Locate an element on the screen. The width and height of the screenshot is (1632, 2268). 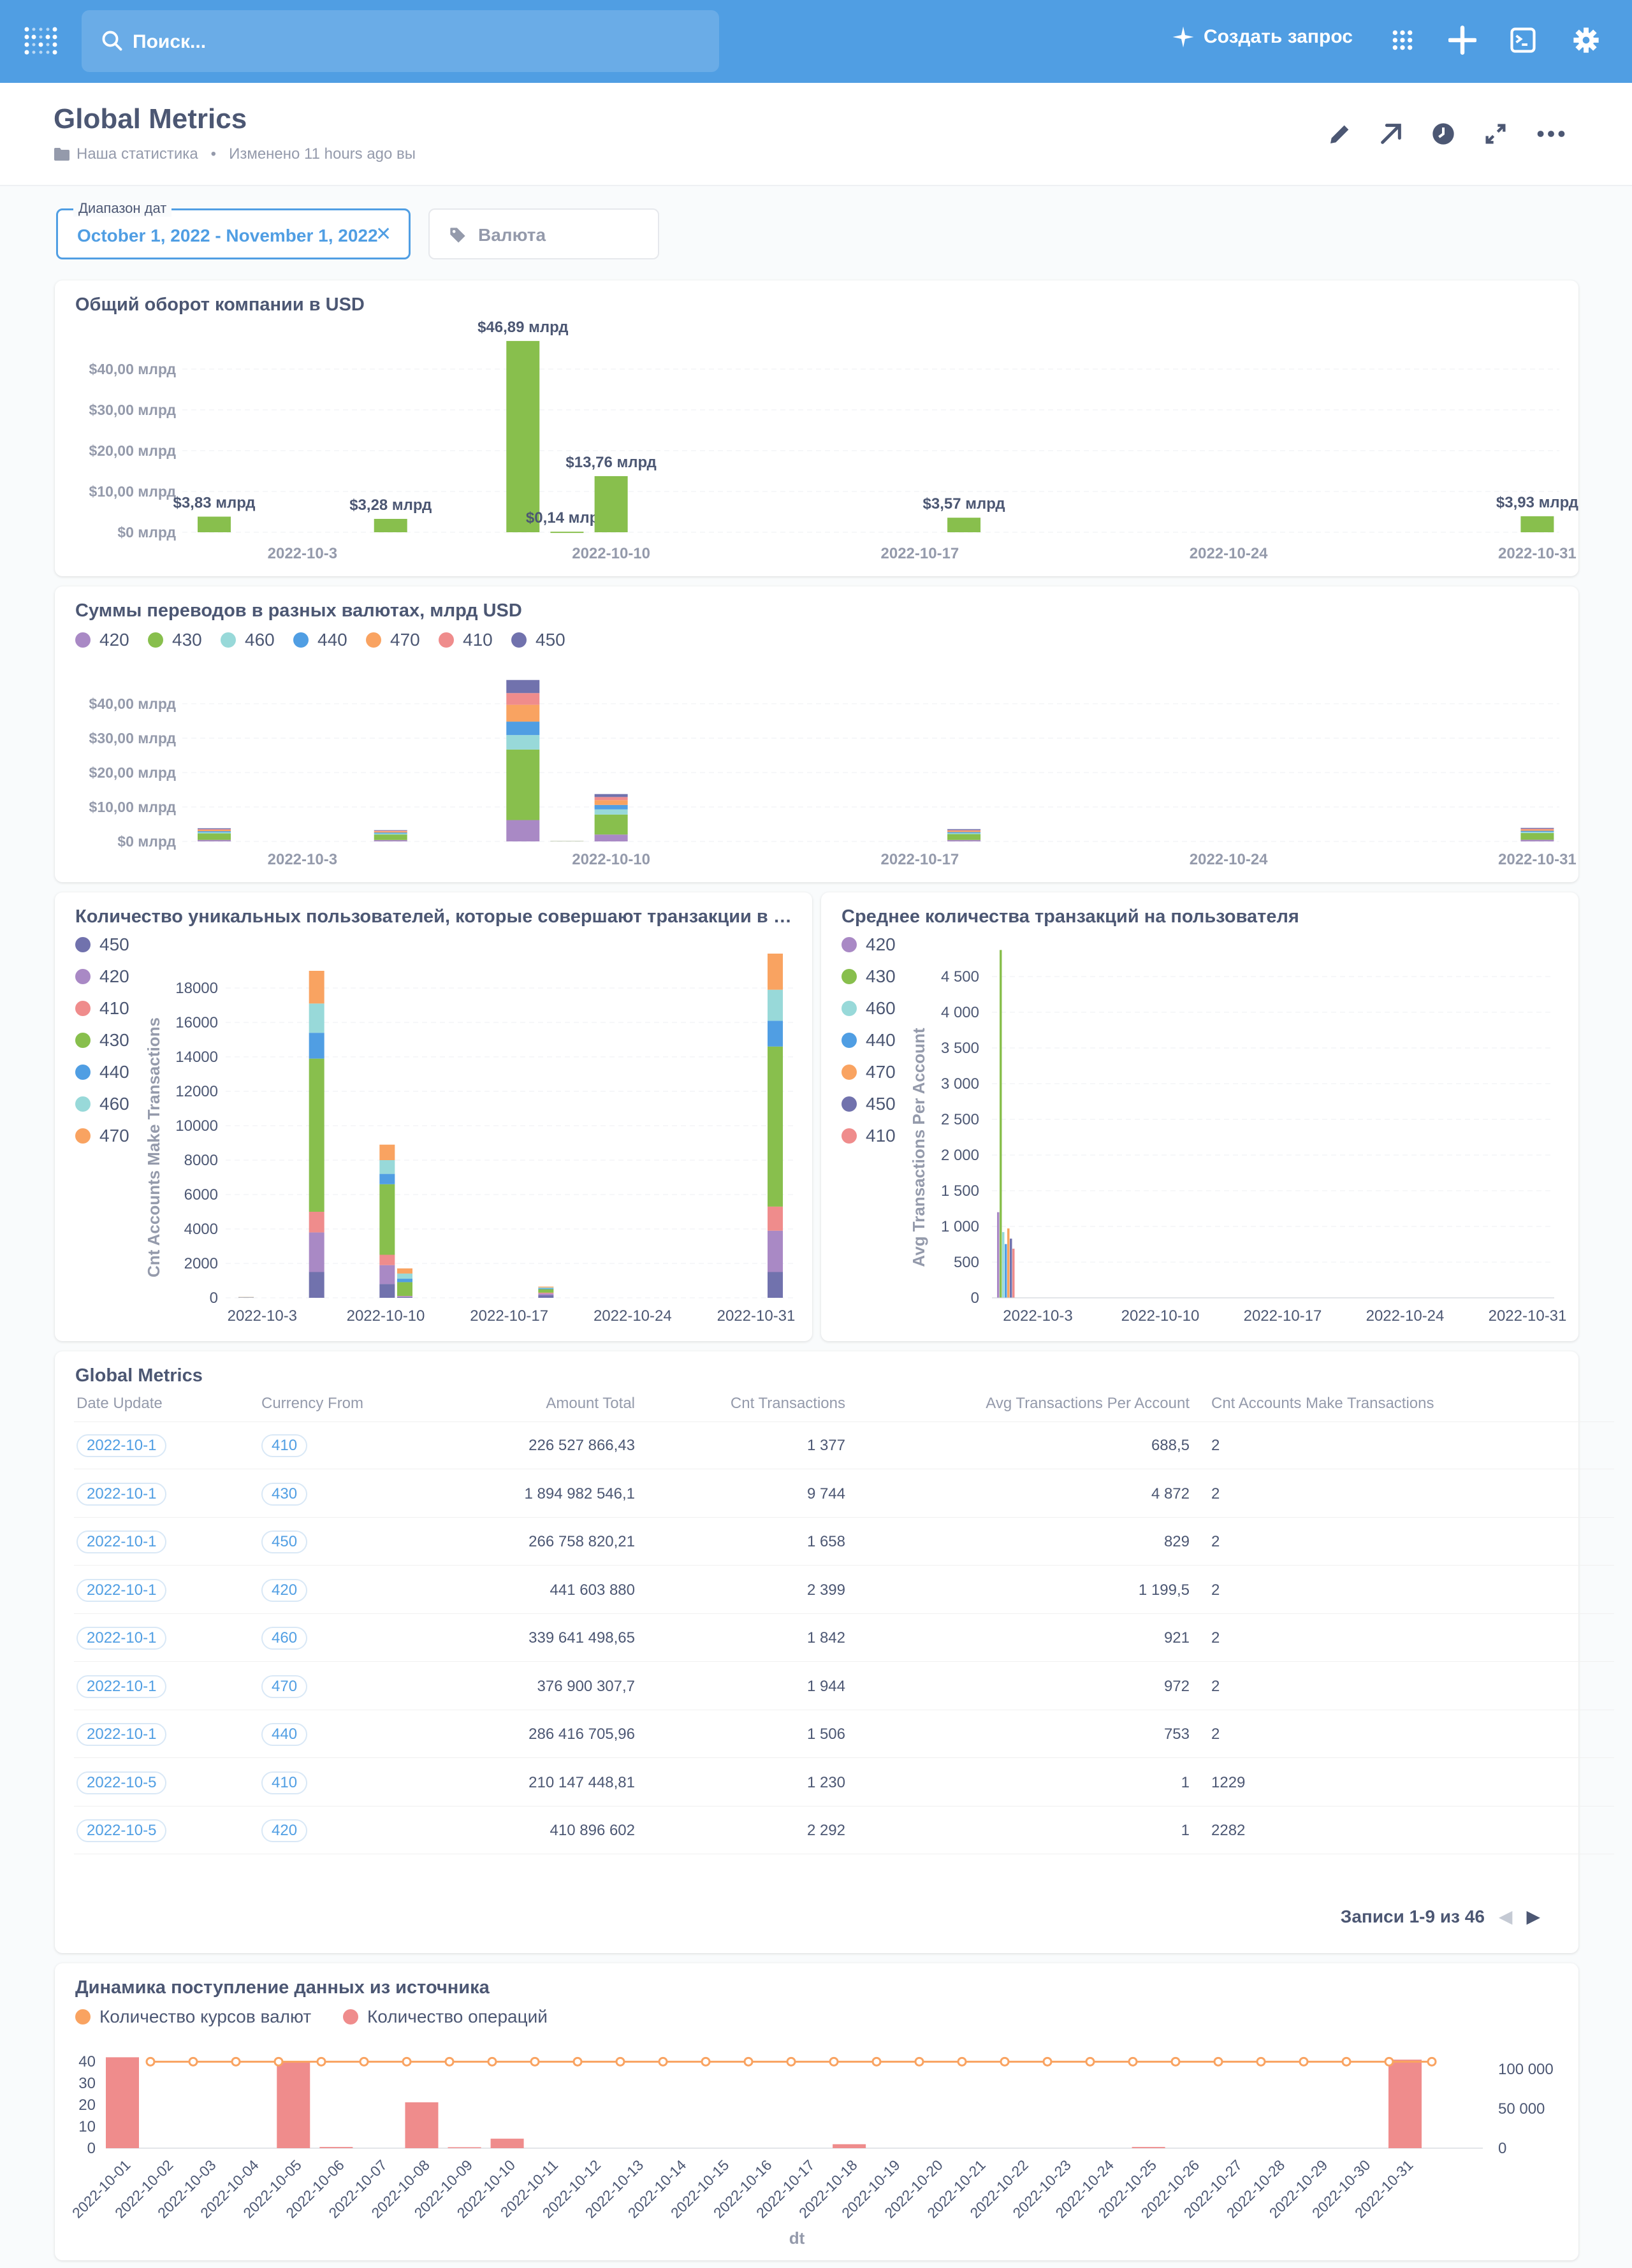
column-header: Amount Total is located at coordinates (590, 1403).